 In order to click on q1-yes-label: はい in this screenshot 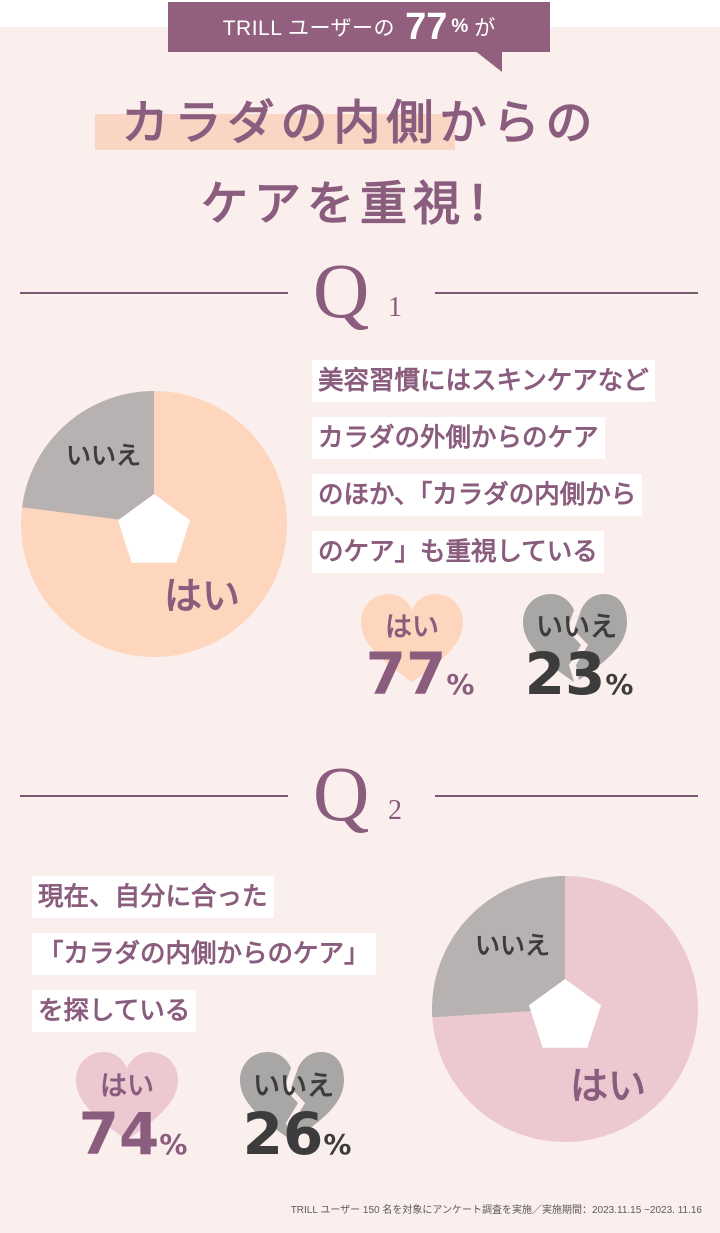, I will do `click(412, 627)`.